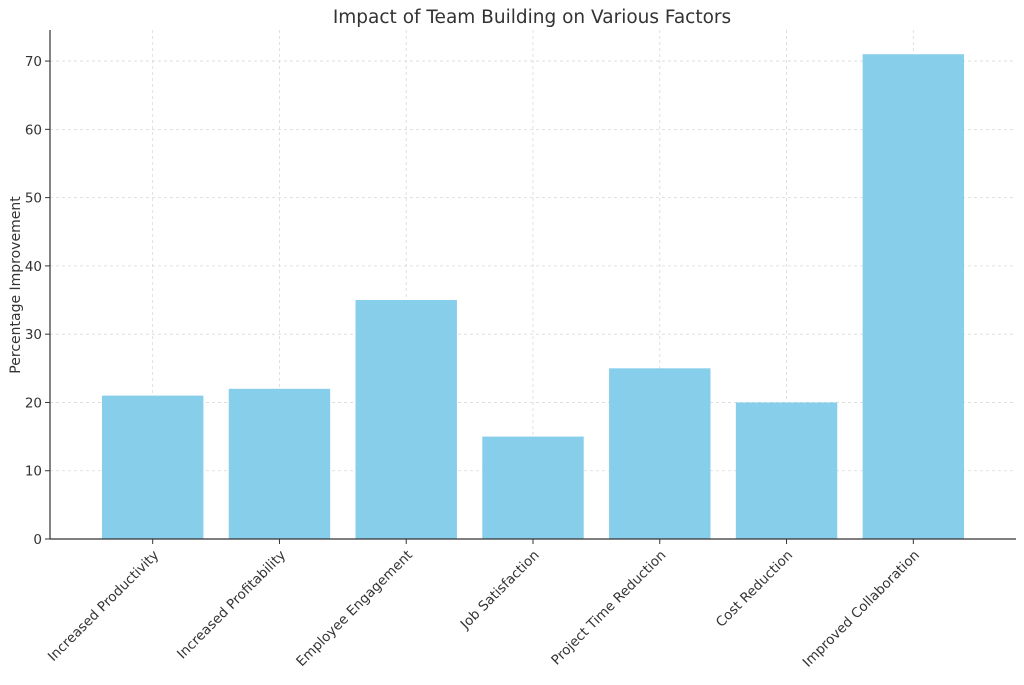 The height and width of the screenshot is (685, 1024). Describe the element at coordinates (354, 608) in the screenshot. I see `x-tick-label: Employee Engagement` at that location.